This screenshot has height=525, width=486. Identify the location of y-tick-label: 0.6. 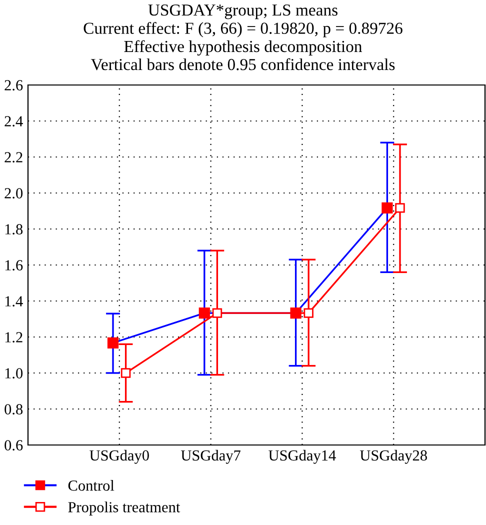
(13, 445).